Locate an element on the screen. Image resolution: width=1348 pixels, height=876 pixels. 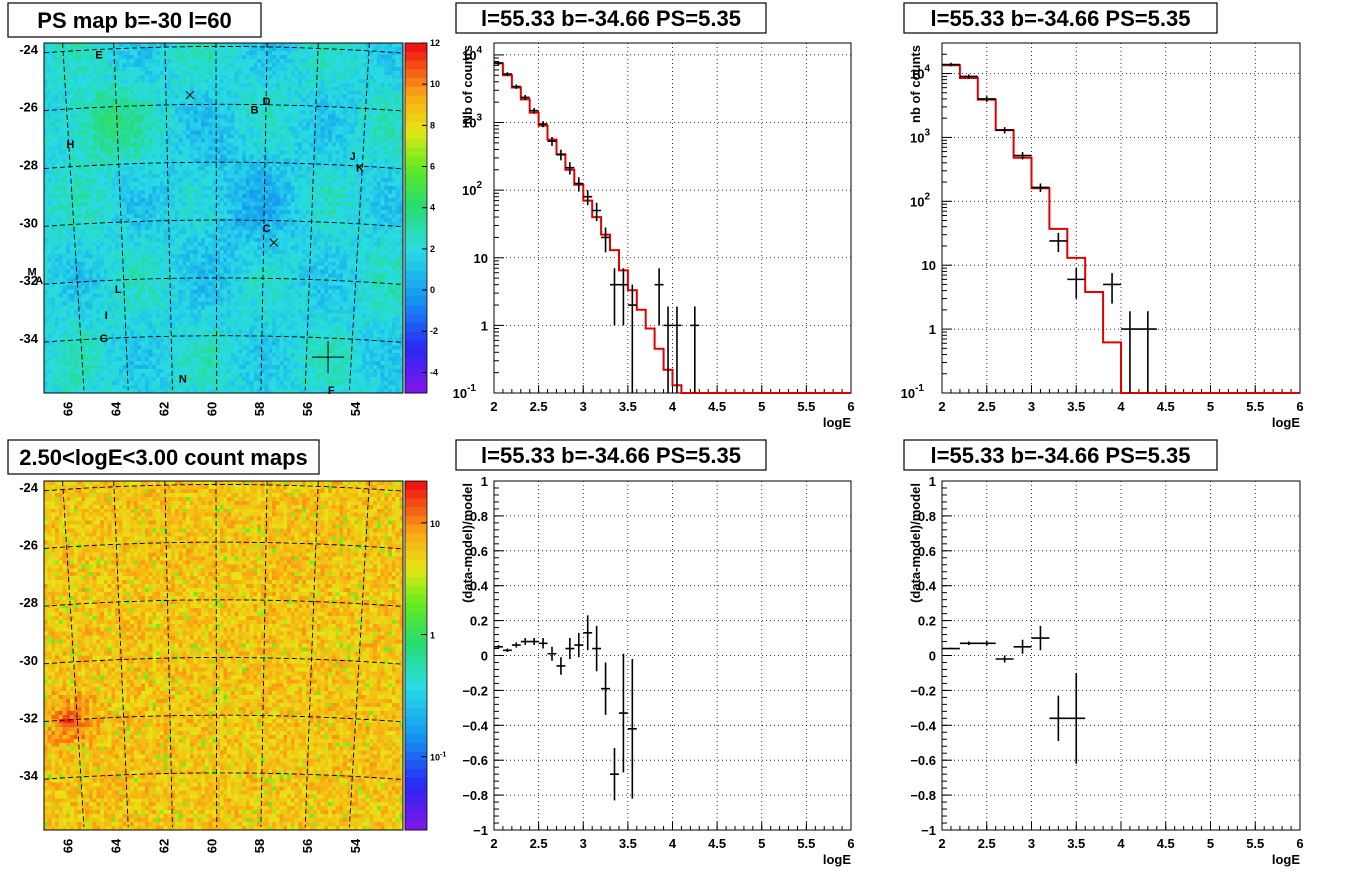
colorbar-tick-label: 6 is located at coordinates (432, 167).